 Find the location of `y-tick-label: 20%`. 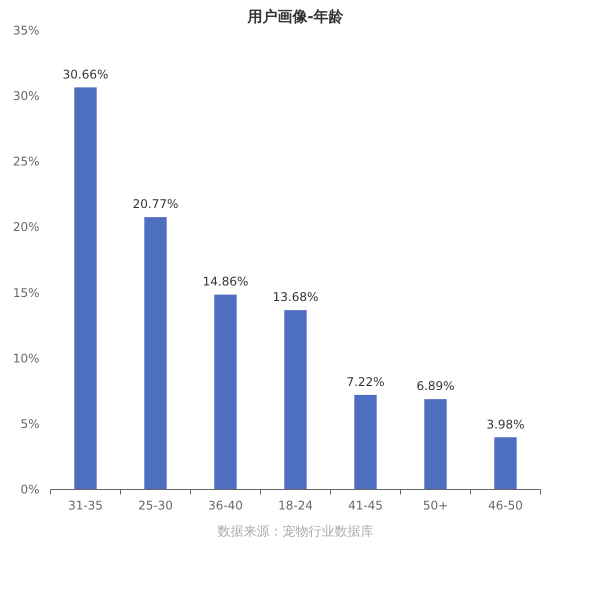

y-tick-label: 20% is located at coordinates (26, 227).